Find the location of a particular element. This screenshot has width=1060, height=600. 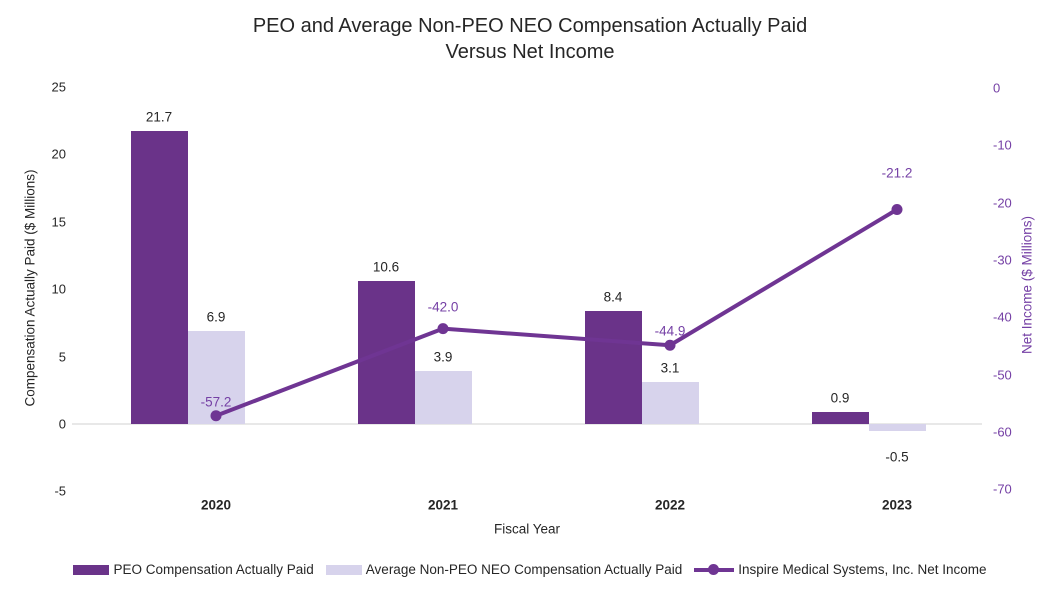

neo-bar-value-label: 3.1 is located at coordinates (670, 368).